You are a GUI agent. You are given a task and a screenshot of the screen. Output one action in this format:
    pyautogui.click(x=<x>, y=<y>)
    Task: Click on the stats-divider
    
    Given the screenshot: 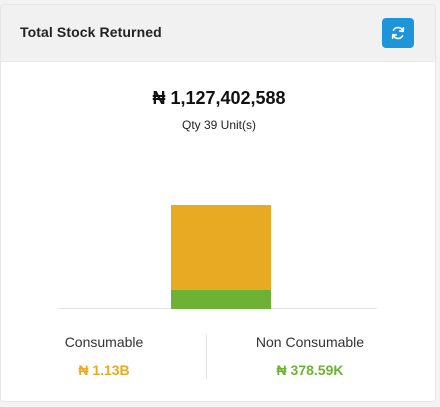 What is the action you would take?
    pyautogui.click(x=206, y=356)
    